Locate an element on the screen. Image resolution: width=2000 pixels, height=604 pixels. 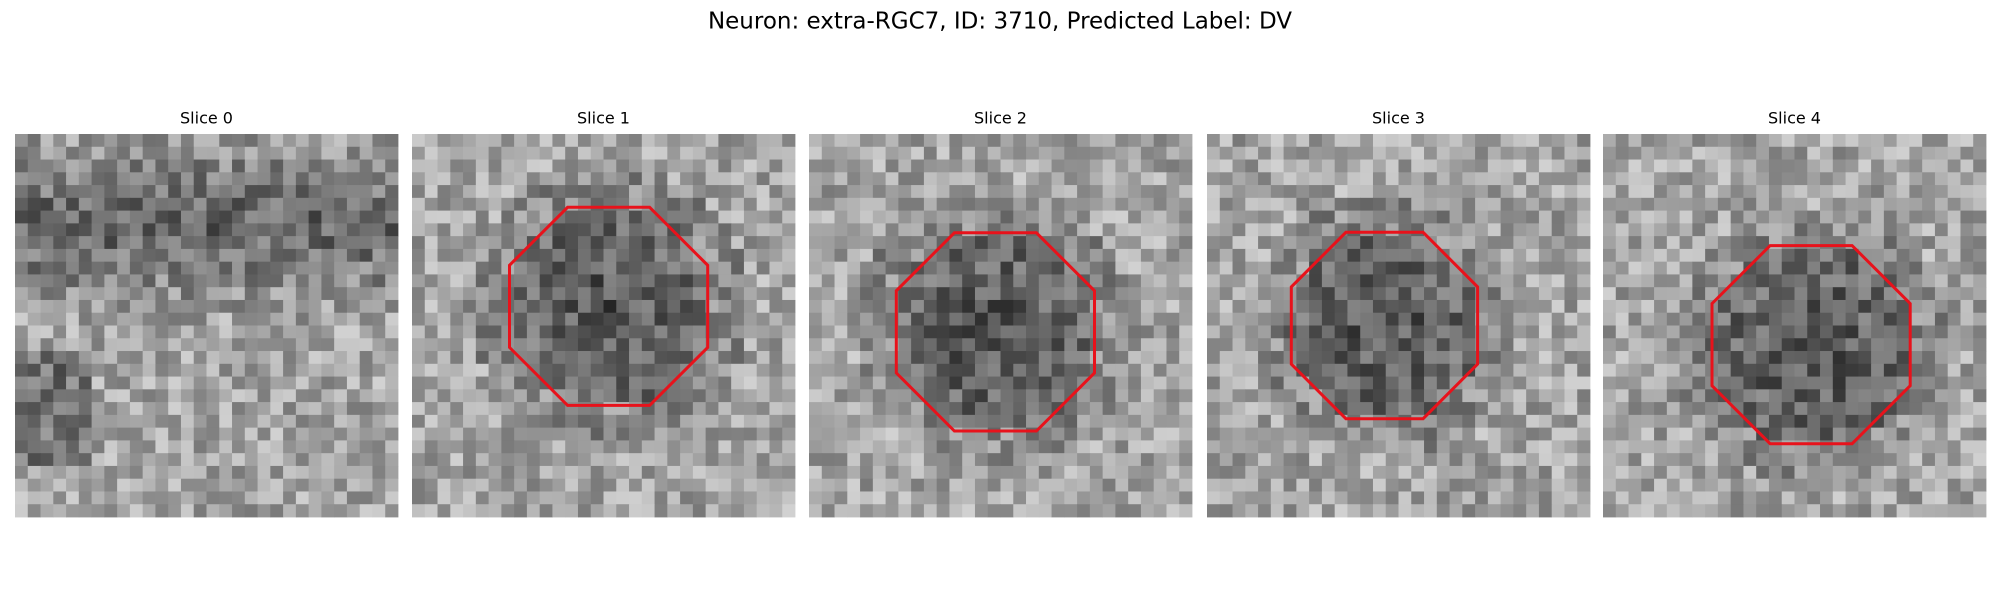
slice-image is located at coordinates (604, 326).